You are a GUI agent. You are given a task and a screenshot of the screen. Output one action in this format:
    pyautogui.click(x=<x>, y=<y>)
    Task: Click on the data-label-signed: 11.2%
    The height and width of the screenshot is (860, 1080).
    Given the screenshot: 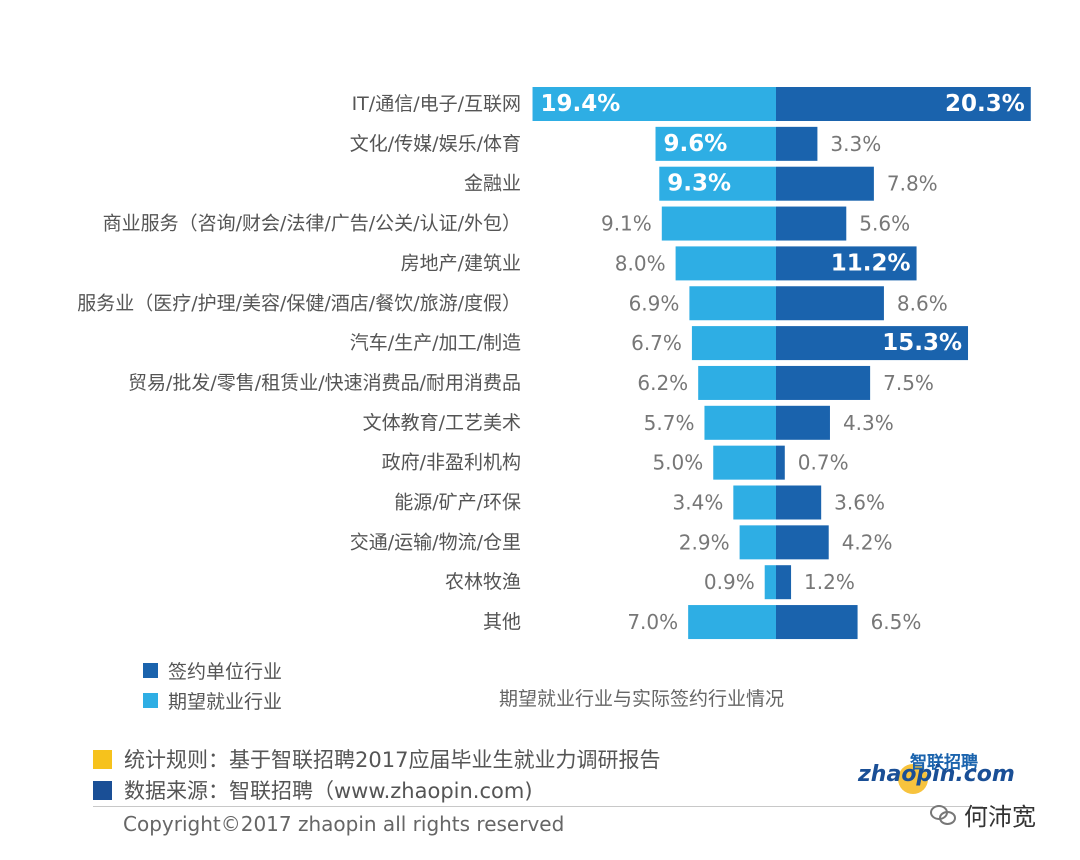 What is the action you would take?
    pyautogui.click(x=871, y=263)
    